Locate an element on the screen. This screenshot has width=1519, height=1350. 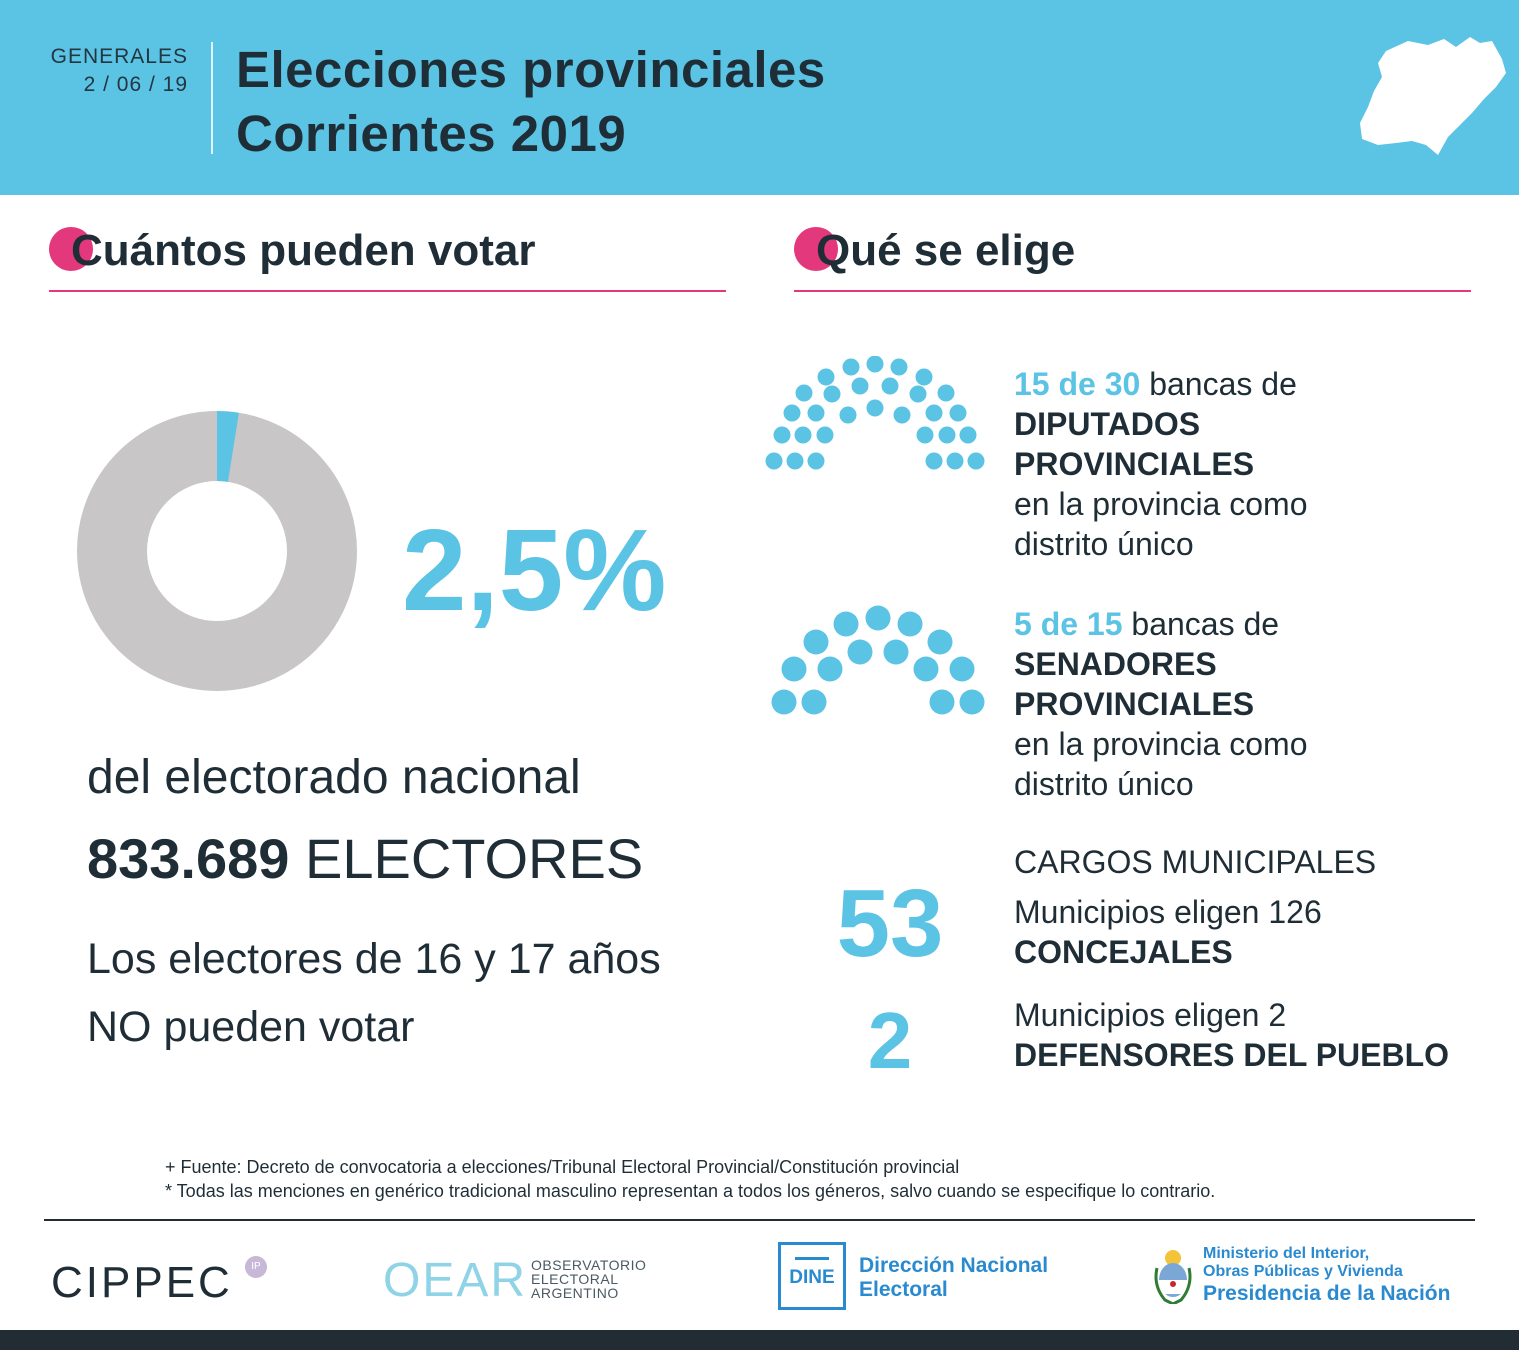
section-heading-voters: Cuántos pueden votar is located at coordinates (387, 258).